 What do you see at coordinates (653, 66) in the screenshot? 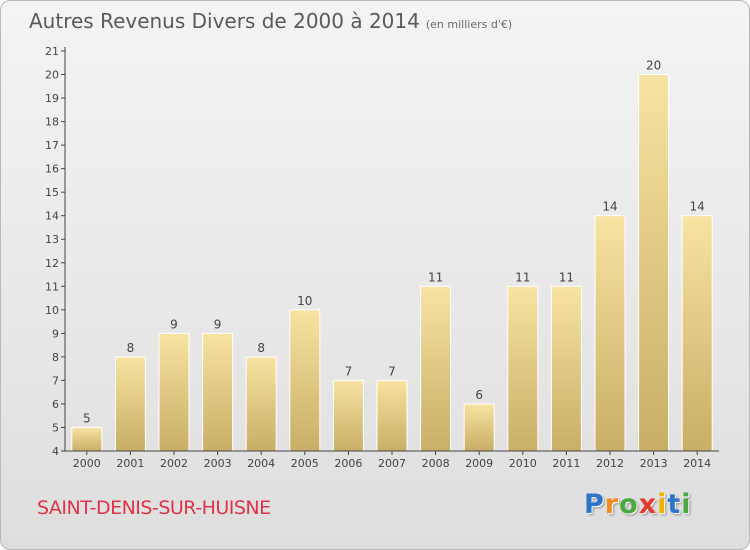
I see `bar-value-label: 20` at bounding box center [653, 66].